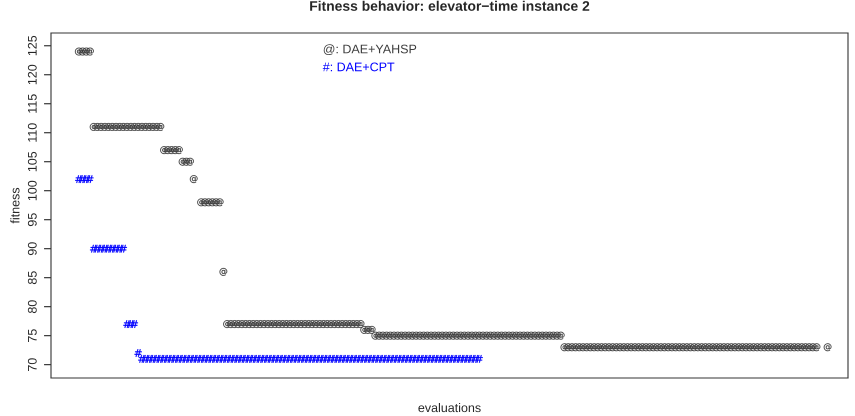 This screenshot has width=855, height=416. Describe the element at coordinates (32, 335) in the screenshot. I see `y-tick-label: 75` at that location.